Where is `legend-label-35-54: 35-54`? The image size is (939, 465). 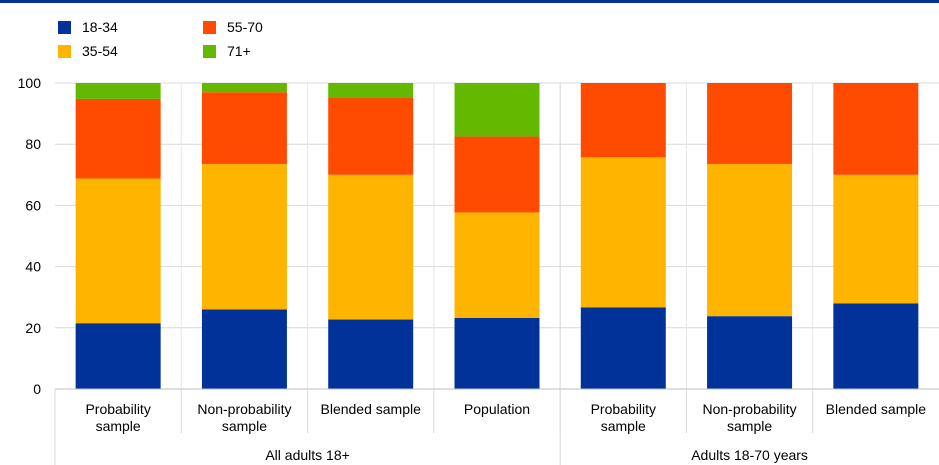
legend-label-35-54: 35-54 is located at coordinates (100, 51).